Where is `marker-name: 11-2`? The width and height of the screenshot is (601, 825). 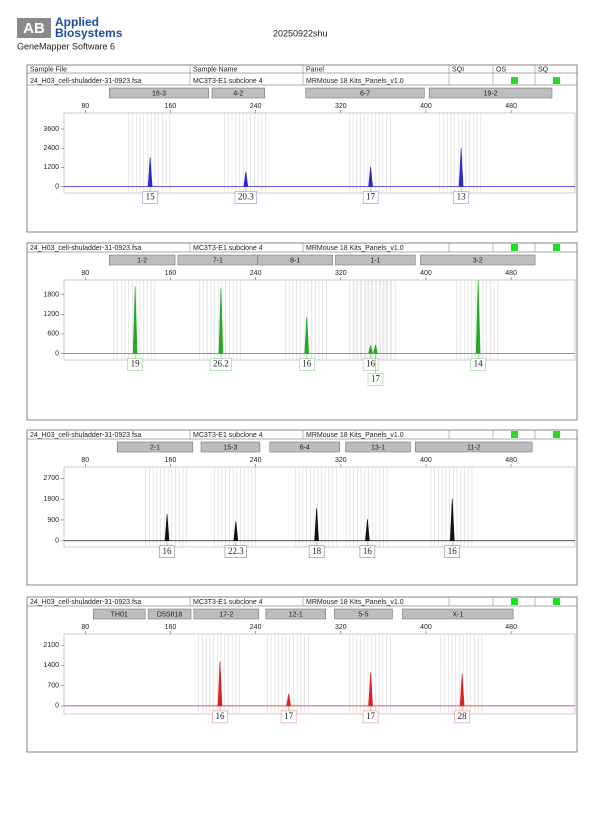 marker-name: 11-2 is located at coordinates (474, 447).